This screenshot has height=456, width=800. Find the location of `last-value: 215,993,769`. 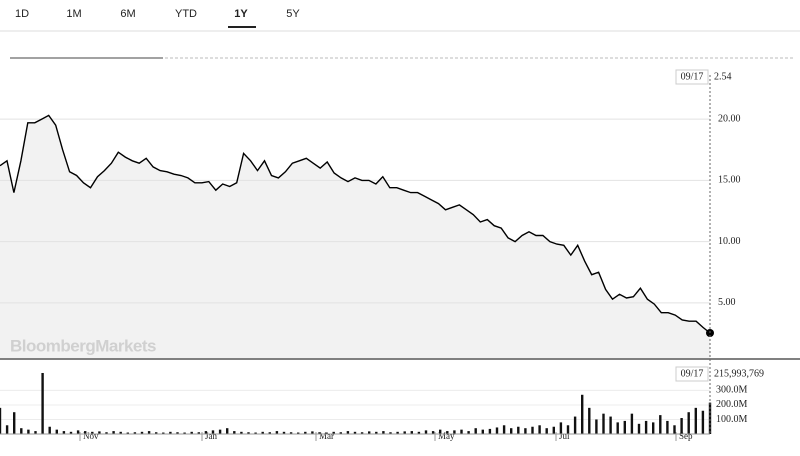

last-value: 215,993,769 is located at coordinates (739, 373).